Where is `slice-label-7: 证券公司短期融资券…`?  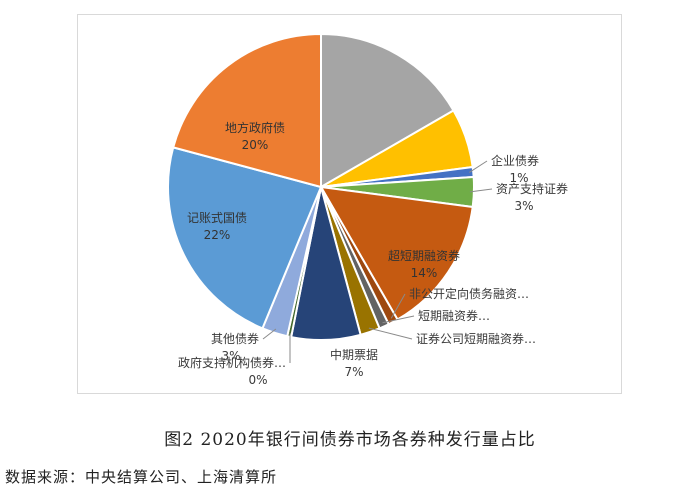
slice-label-7: 证券公司短期融资券… is located at coordinates (476, 338).